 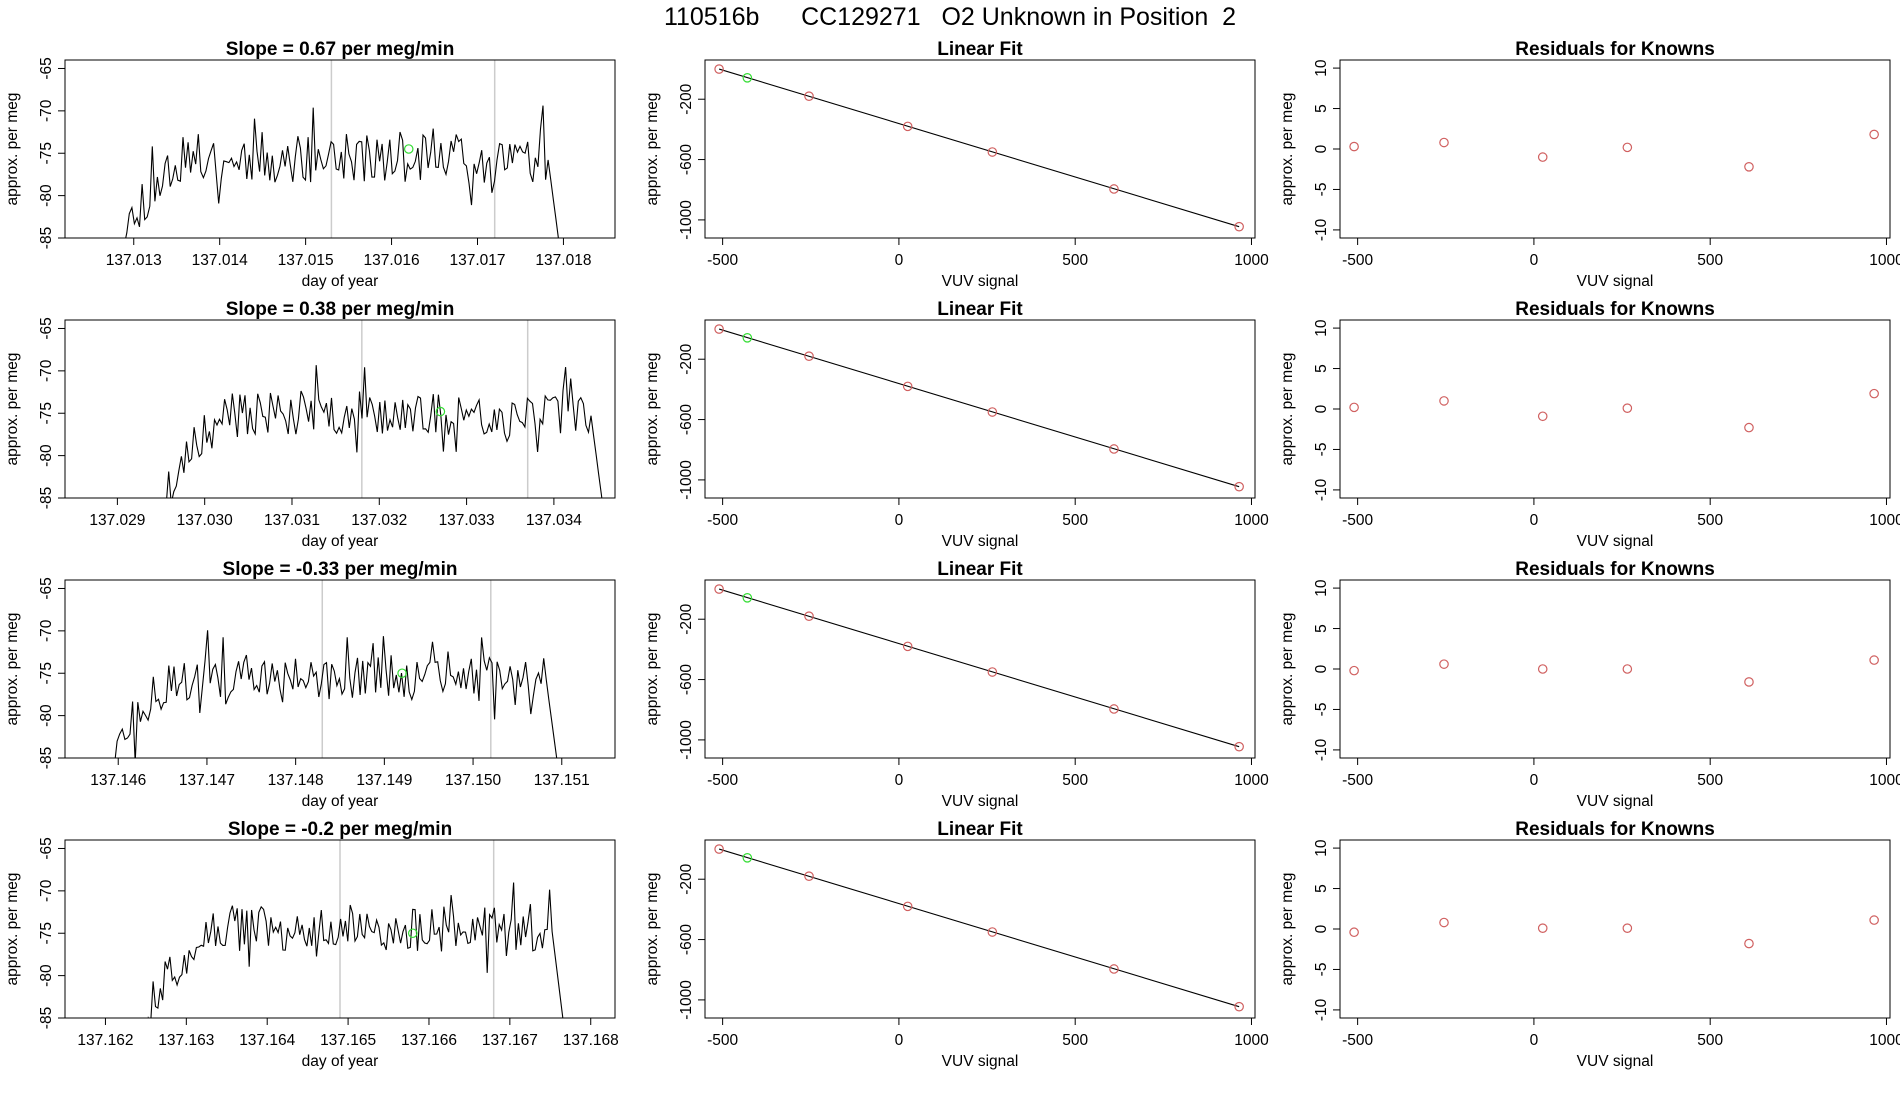 What do you see at coordinates (1075, 780) in the screenshot?
I see `x-tick-label: 500` at bounding box center [1075, 780].